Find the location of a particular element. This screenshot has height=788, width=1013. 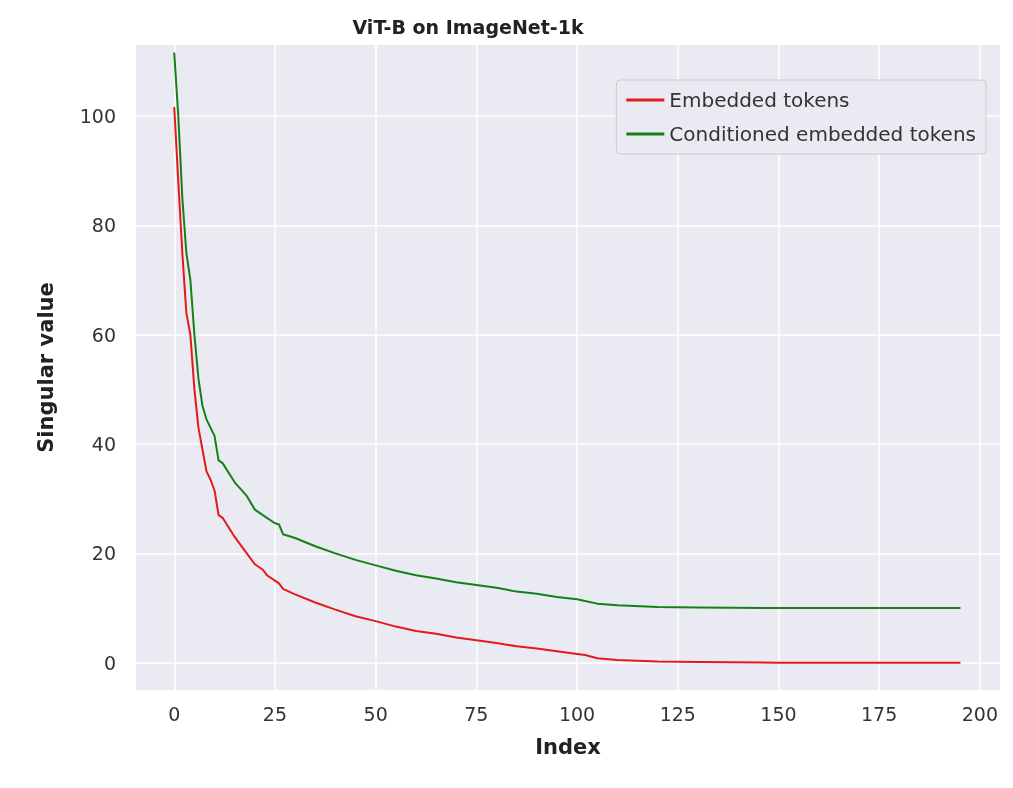

x-tick-label: 150 is located at coordinates (778, 713).